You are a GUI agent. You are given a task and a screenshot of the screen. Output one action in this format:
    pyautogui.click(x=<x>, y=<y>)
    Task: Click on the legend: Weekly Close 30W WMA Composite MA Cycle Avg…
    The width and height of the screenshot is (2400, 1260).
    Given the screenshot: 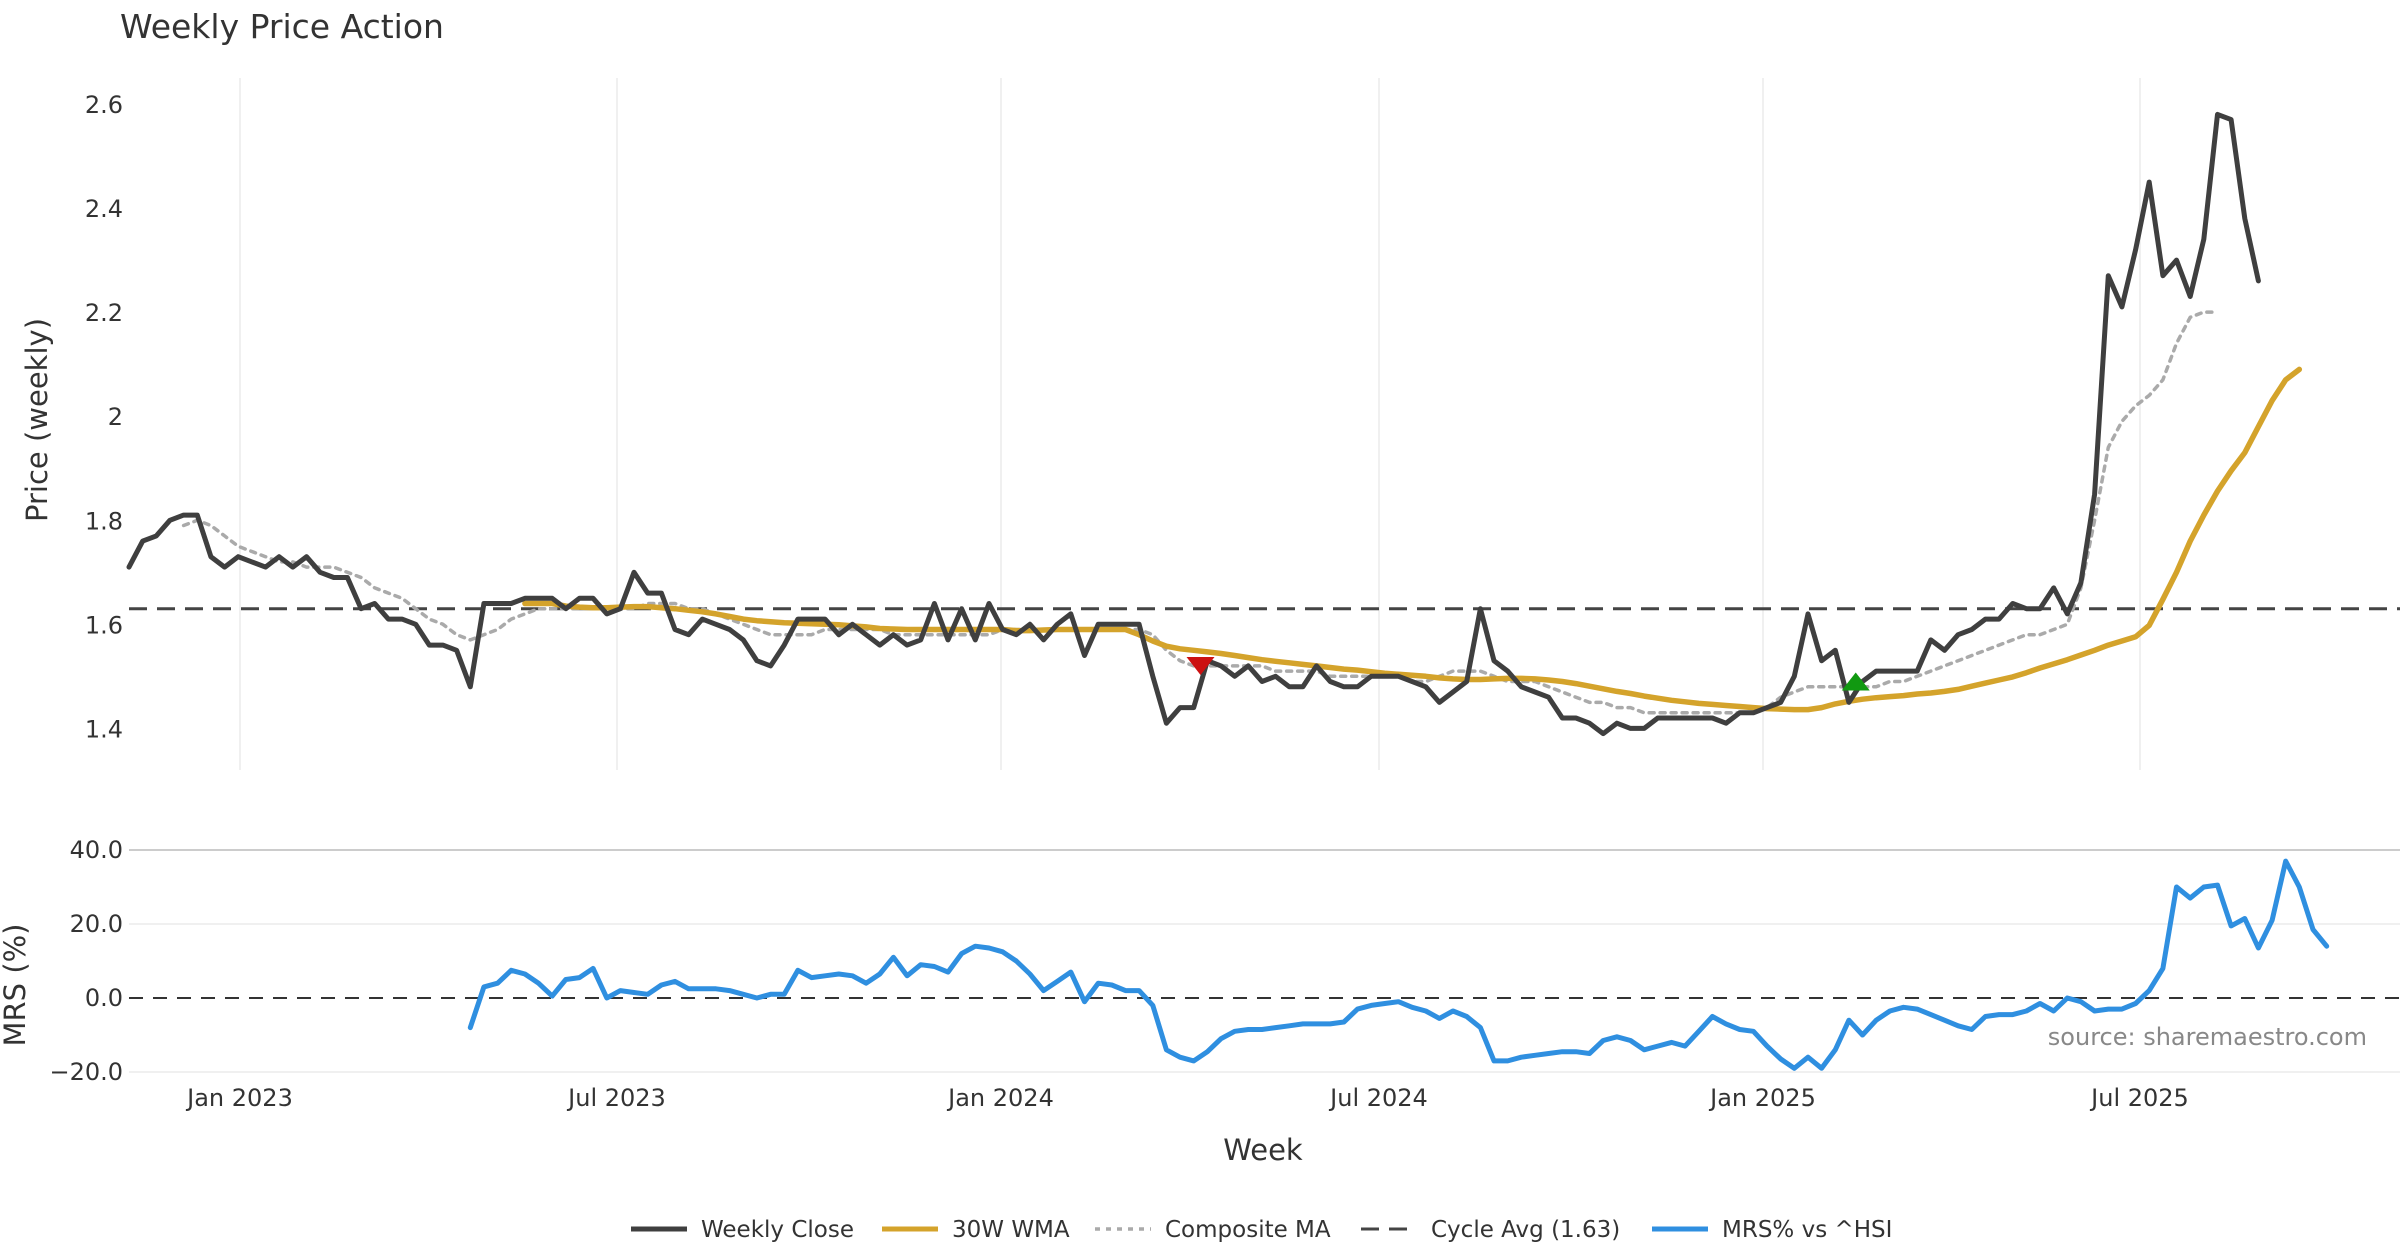 What is the action you would take?
    pyautogui.click(x=1261, y=1230)
    